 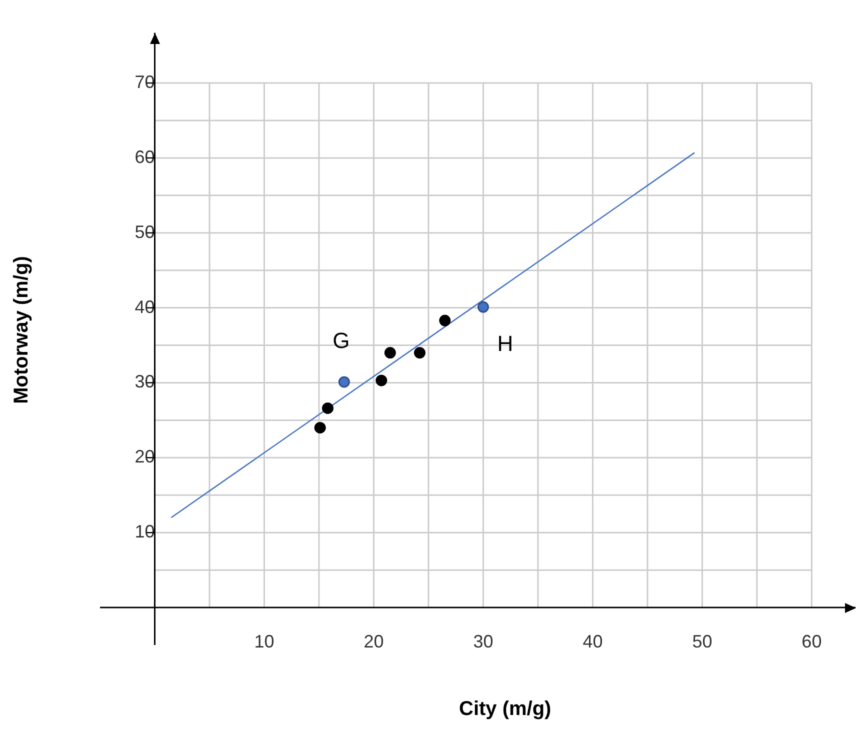 What do you see at coordinates (341, 341) in the screenshot?
I see `annotation: G` at bounding box center [341, 341].